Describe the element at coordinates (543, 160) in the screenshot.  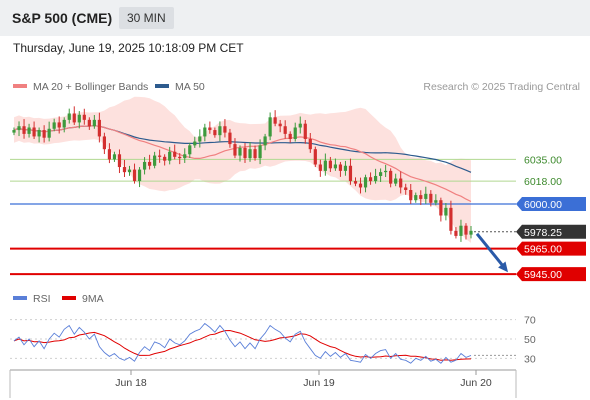
I see `level-label-6035.00: 6035.00` at that location.